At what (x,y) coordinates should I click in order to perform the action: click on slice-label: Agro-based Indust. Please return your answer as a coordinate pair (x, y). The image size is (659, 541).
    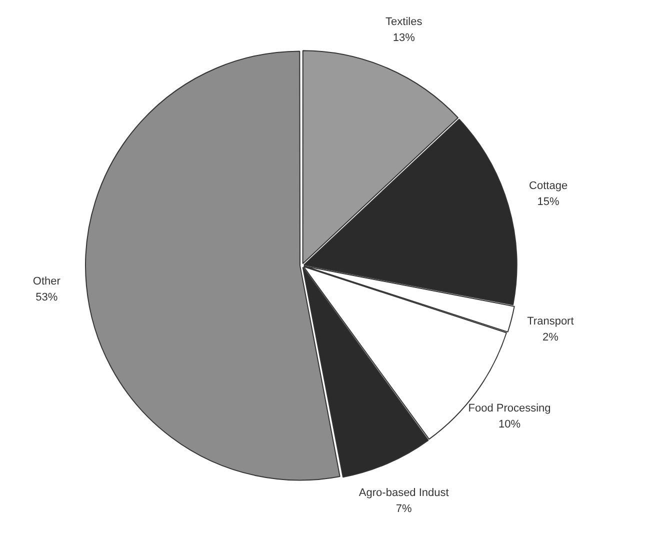
    Looking at the image, I should click on (403, 492).